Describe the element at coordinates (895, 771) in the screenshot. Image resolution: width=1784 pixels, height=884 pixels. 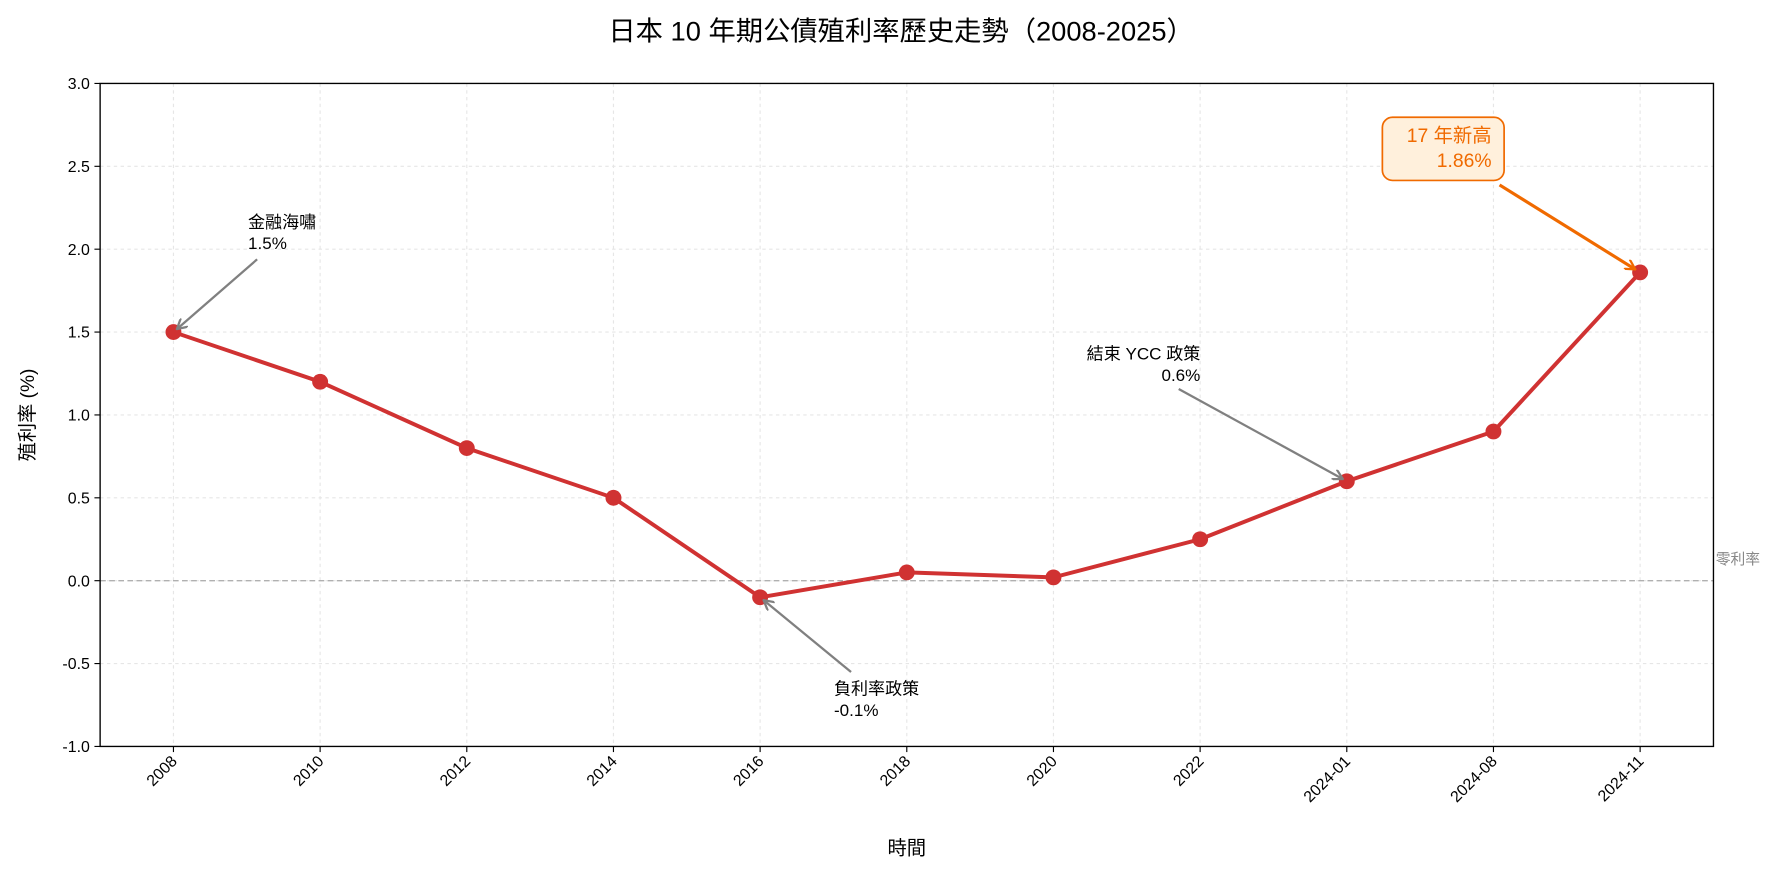
I see `x-tick-label: 2018` at that location.